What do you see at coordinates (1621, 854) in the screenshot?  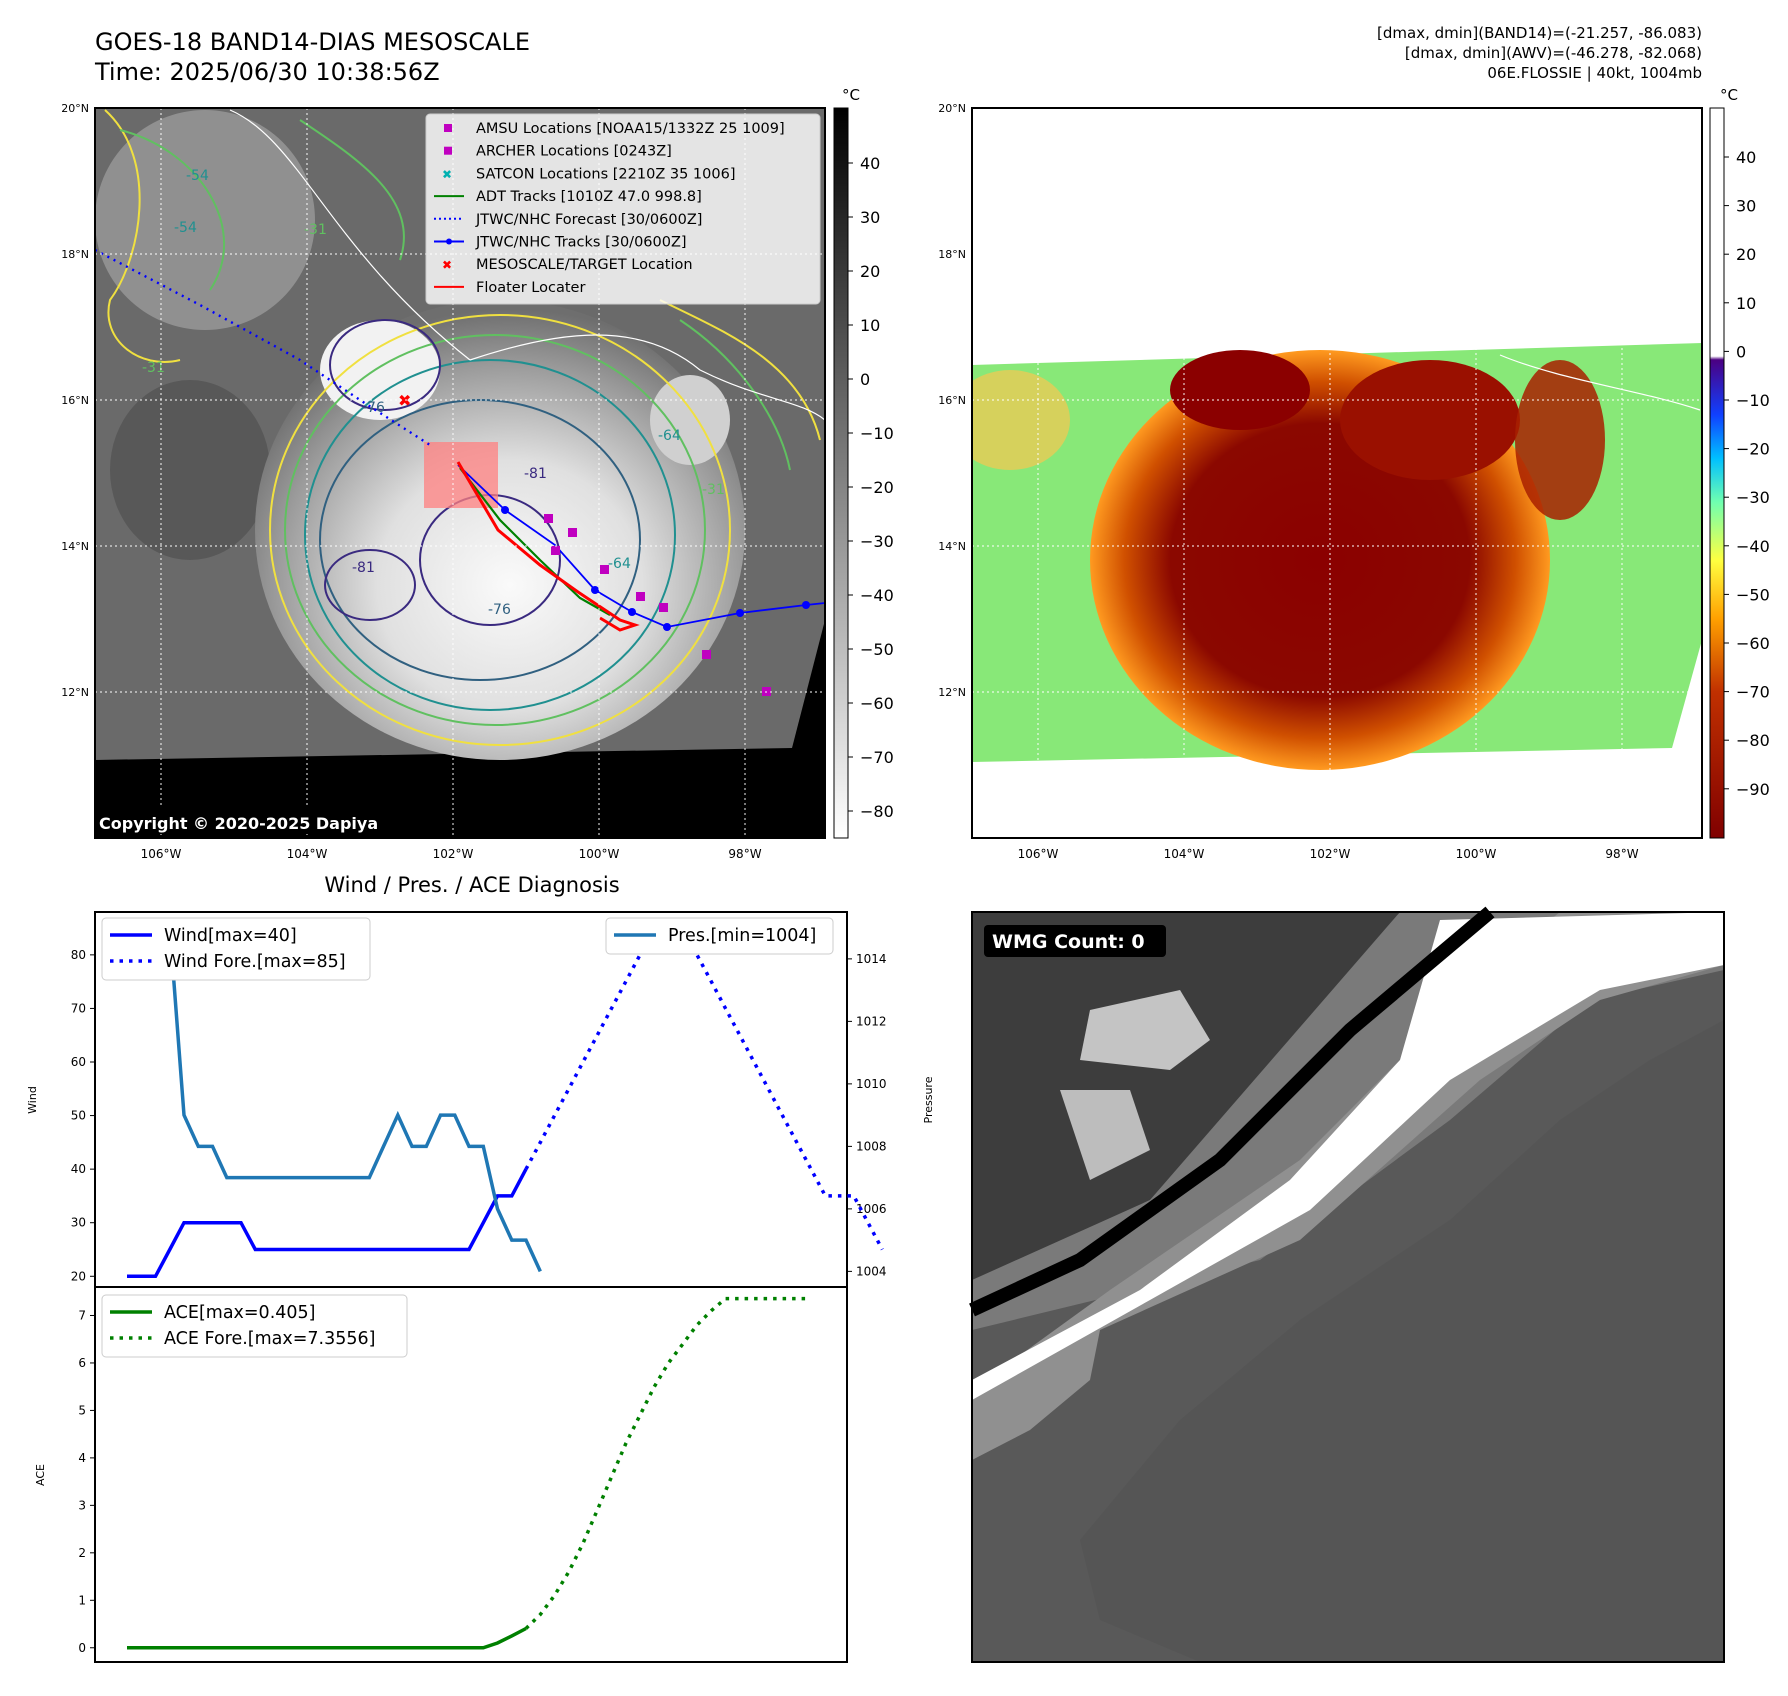 I see `awv-map-lon-label: 98°W` at bounding box center [1621, 854].